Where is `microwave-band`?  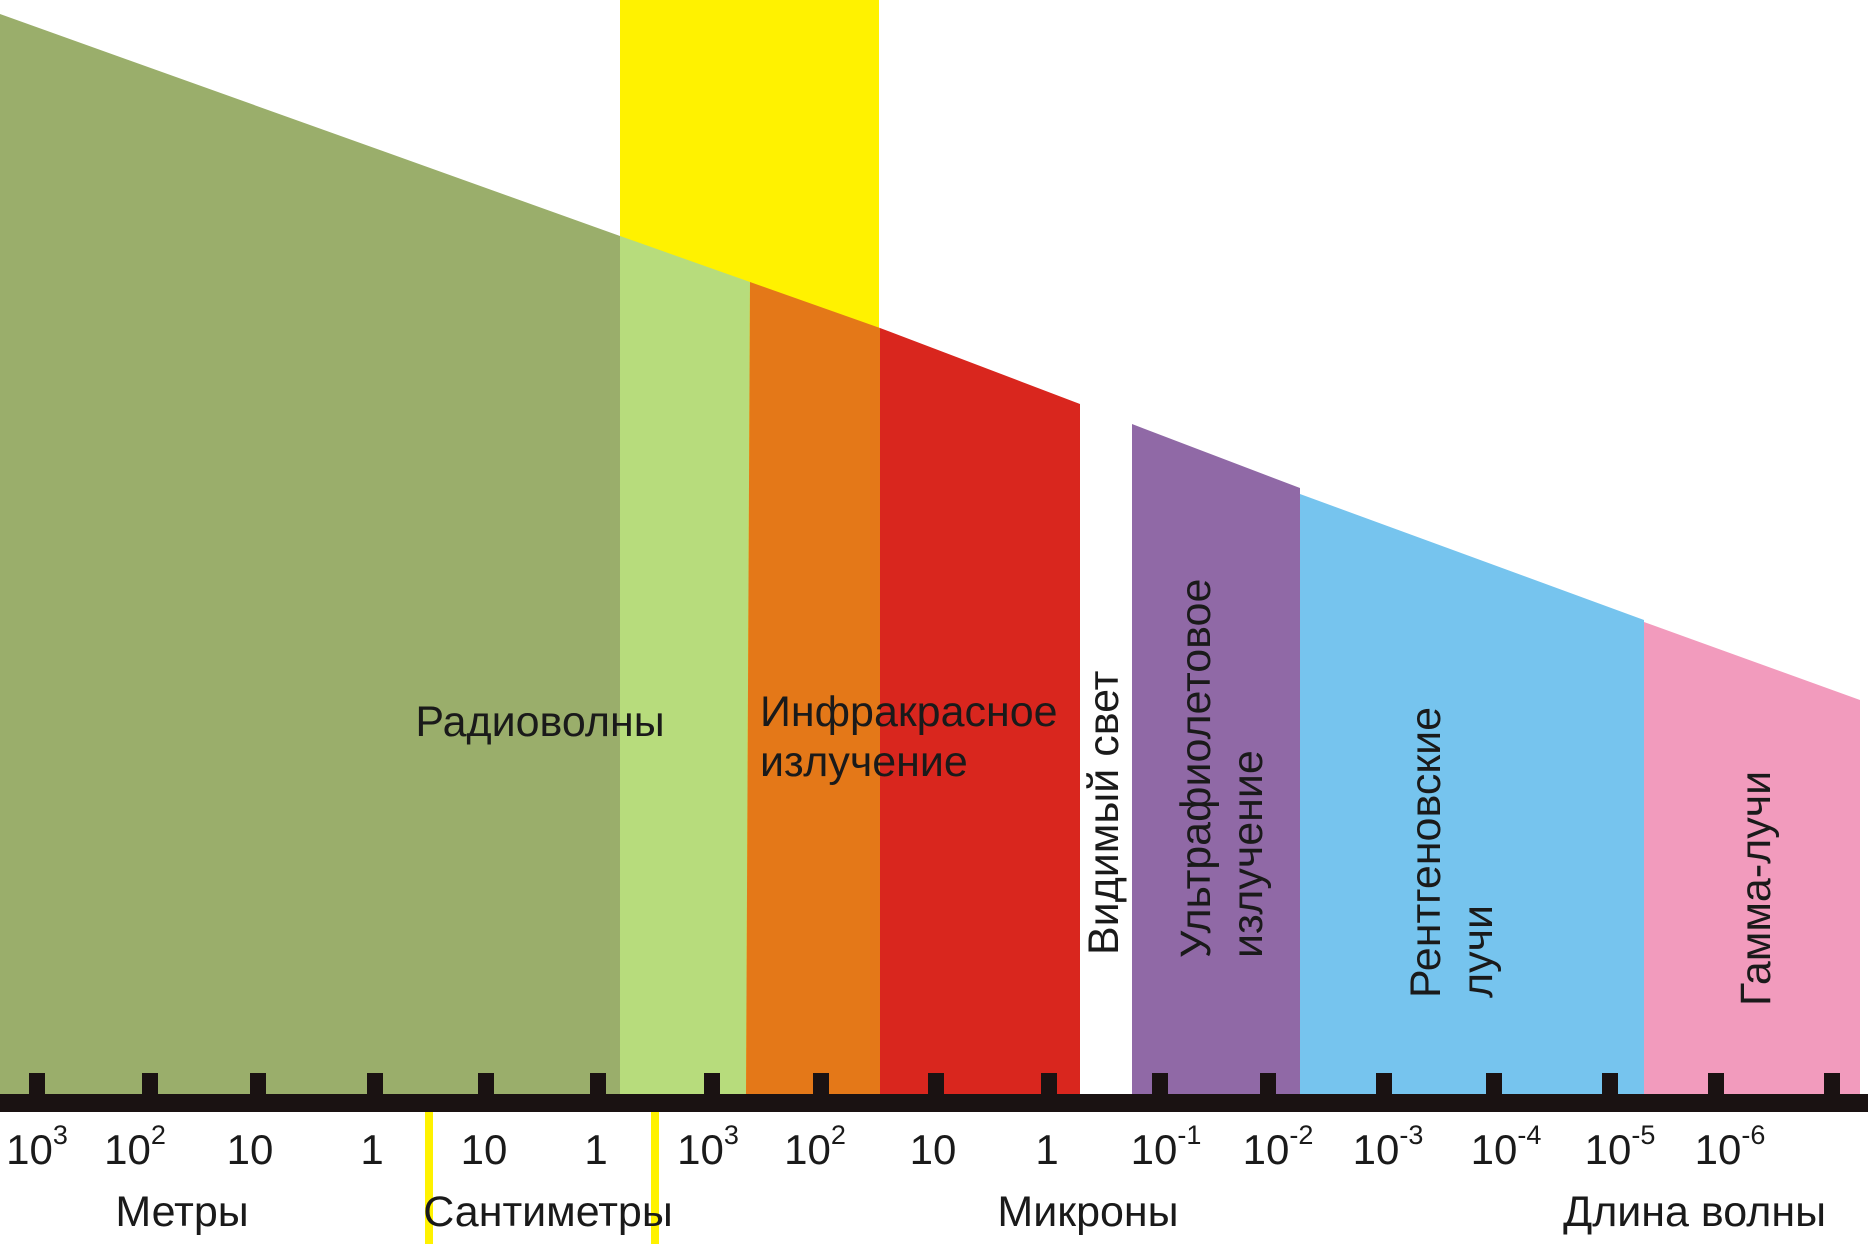 microwave-band is located at coordinates (685, 666).